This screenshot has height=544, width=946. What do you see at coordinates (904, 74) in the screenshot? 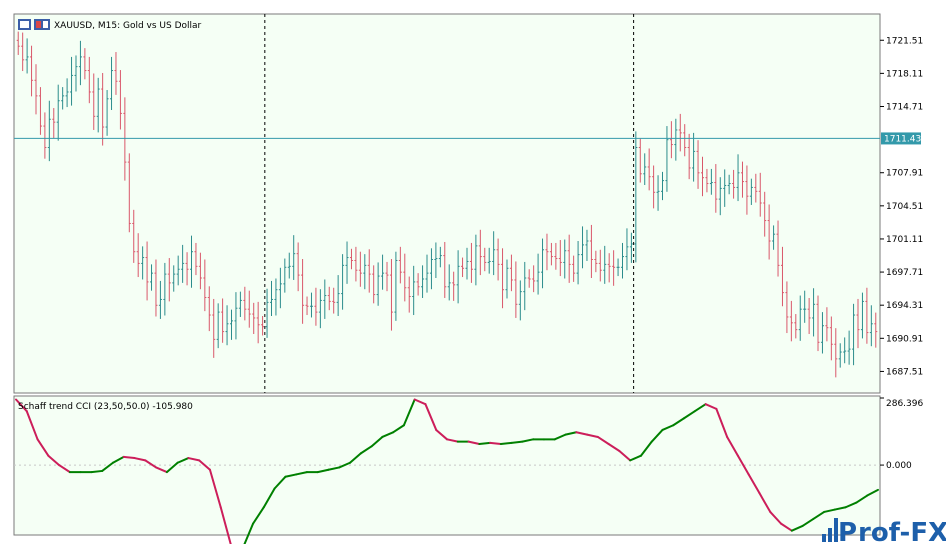
I see `price-label: 1718.11` at bounding box center [904, 74].